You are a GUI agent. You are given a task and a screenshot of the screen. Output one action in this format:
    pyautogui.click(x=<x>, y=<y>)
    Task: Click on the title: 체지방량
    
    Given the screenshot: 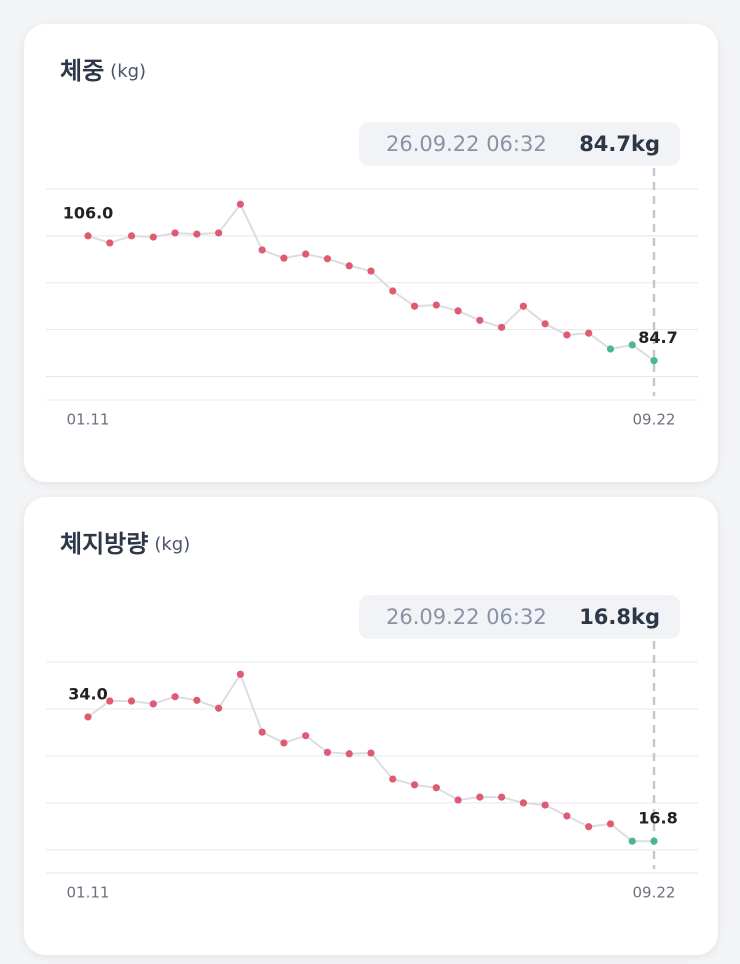 What is the action you would take?
    pyautogui.click(x=104, y=544)
    